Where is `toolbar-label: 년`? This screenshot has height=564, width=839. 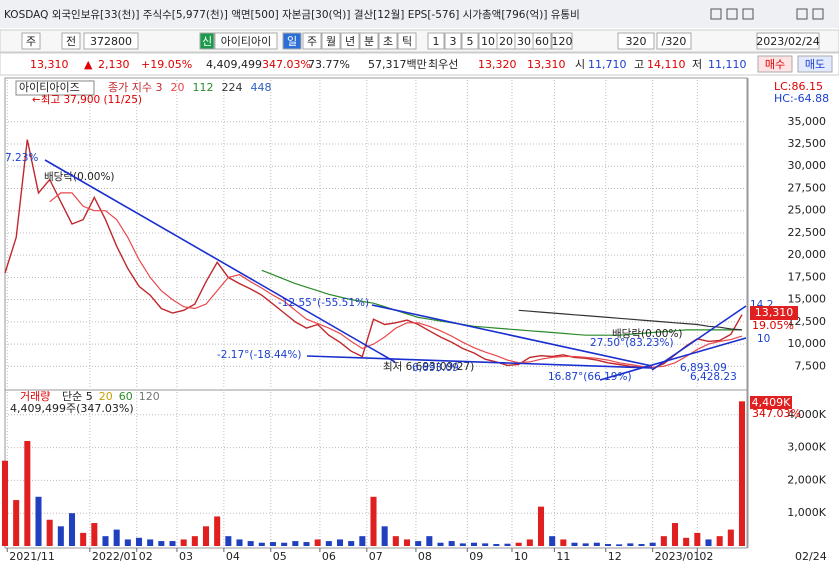 toolbar-label: 년 is located at coordinates (350, 41).